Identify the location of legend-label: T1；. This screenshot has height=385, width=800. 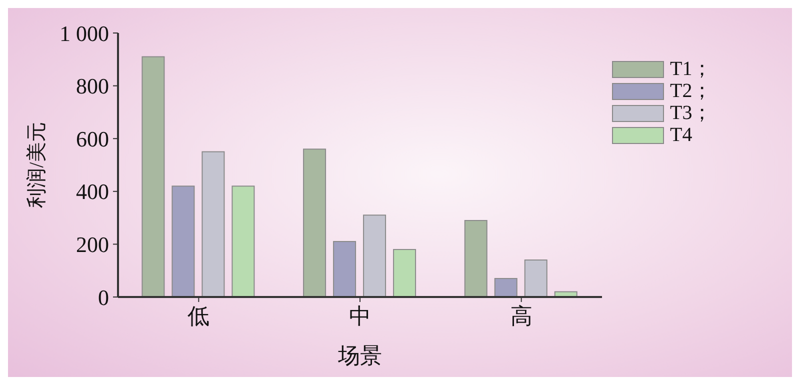
(691, 69).